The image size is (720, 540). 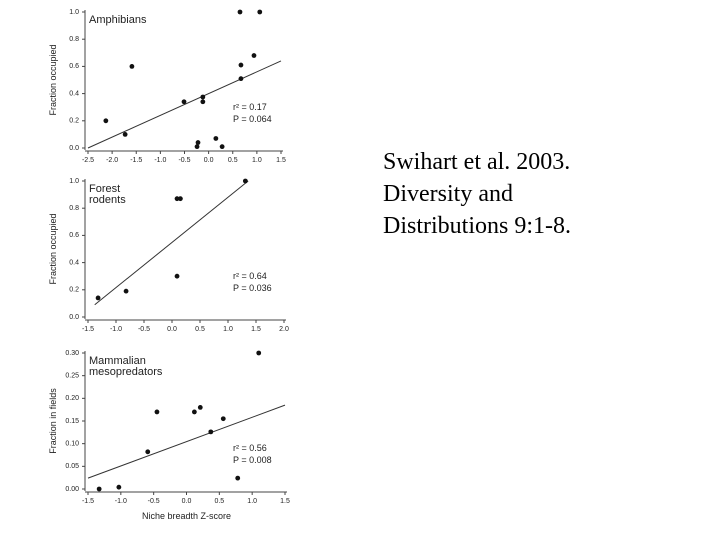 What do you see at coordinates (53, 421) in the screenshot?
I see `y-axis-label: Fraction in fields` at bounding box center [53, 421].